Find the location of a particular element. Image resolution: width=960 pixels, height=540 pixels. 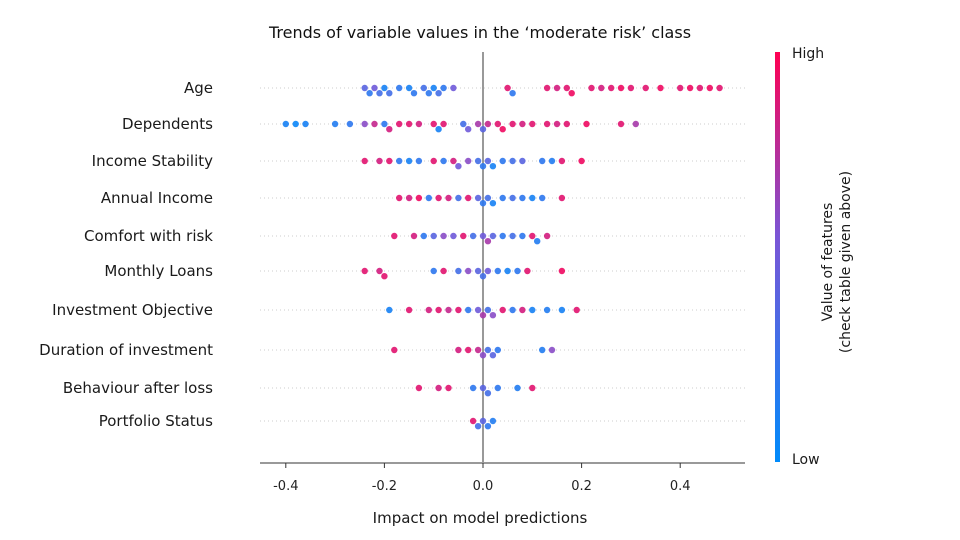

feature-label-behaviour-after-loss: Behaviour after loss is located at coordinates (138, 388).